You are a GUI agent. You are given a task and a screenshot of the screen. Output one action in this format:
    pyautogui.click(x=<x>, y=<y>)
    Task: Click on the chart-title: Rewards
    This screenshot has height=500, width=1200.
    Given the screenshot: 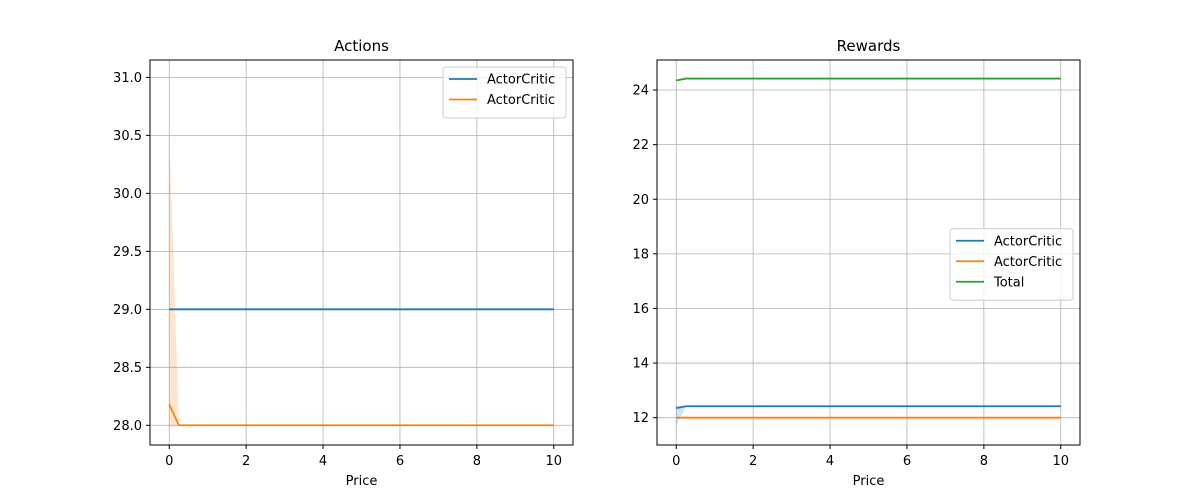 What is the action you would take?
    pyautogui.click(x=869, y=46)
    